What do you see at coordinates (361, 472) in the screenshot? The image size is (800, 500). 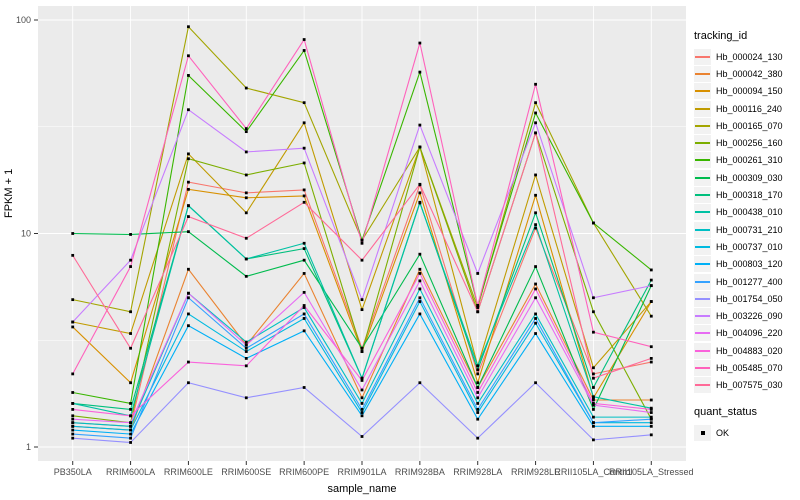 I see `x-tick-label: RRIM901LA` at bounding box center [361, 472].